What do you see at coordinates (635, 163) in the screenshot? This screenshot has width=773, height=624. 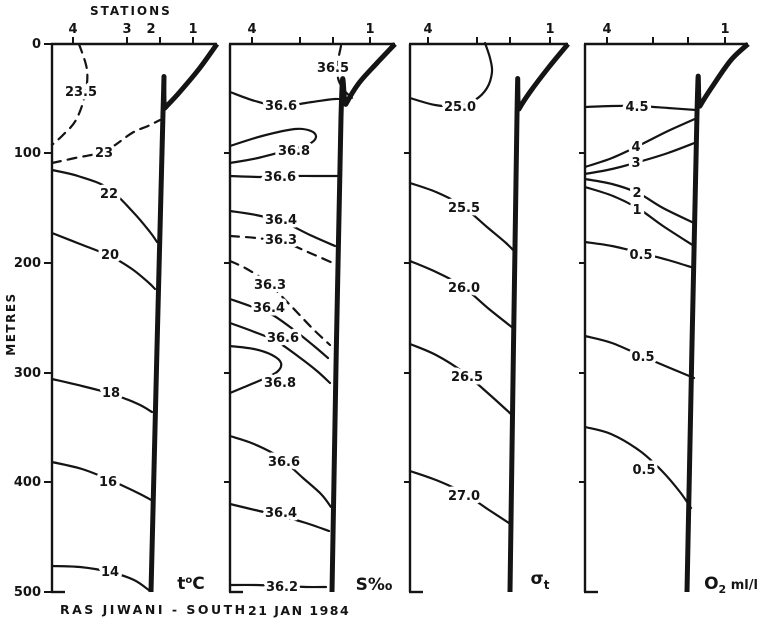 I see `contour-label: 3` at bounding box center [635, 163].